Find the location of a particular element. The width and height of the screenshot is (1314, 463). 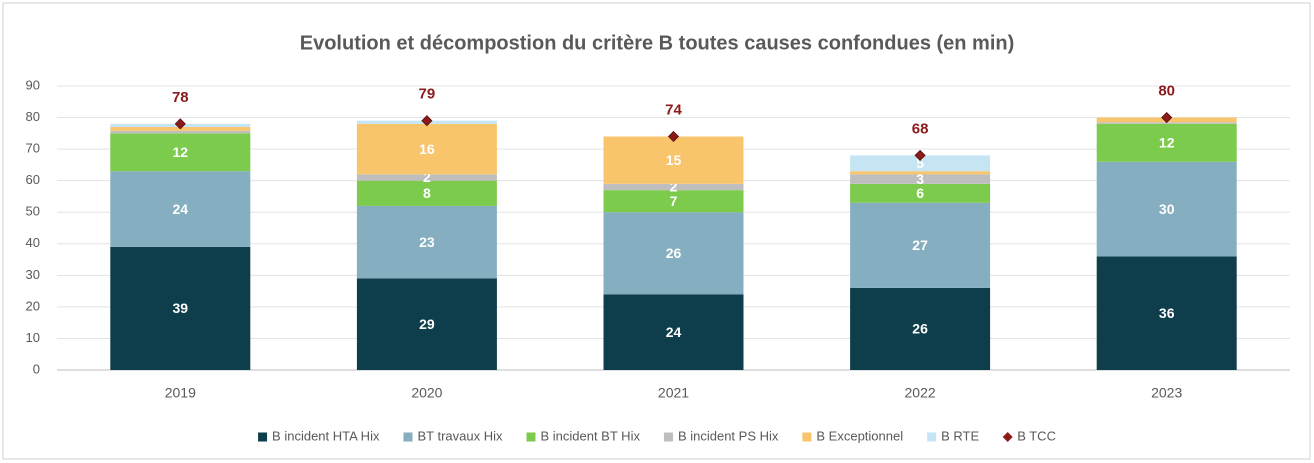

data-label: 29 is located at coordinates (427, 324).